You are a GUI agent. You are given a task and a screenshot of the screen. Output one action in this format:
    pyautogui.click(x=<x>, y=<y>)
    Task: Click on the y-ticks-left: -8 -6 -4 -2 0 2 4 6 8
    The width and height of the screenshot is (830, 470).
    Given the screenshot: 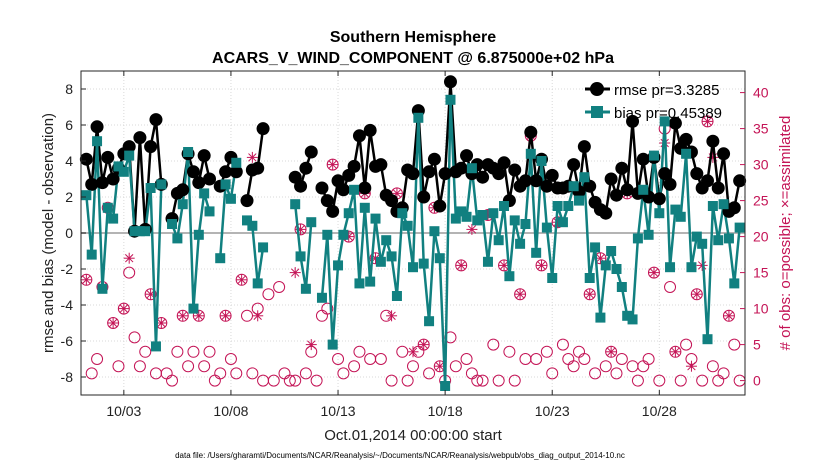 What is the action you would take?
    pyautogui.click(x=73, y=233)
    